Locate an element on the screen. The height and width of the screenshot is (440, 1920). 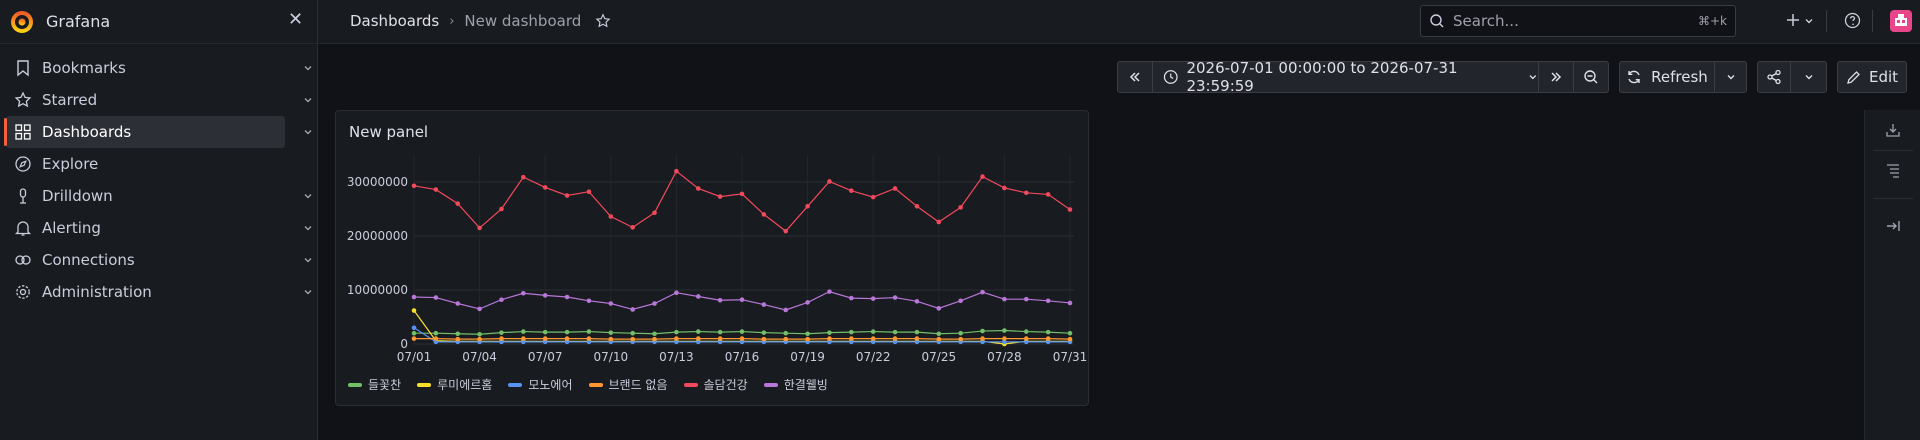
zoom-out-button is located at coordinates (1591, 77).